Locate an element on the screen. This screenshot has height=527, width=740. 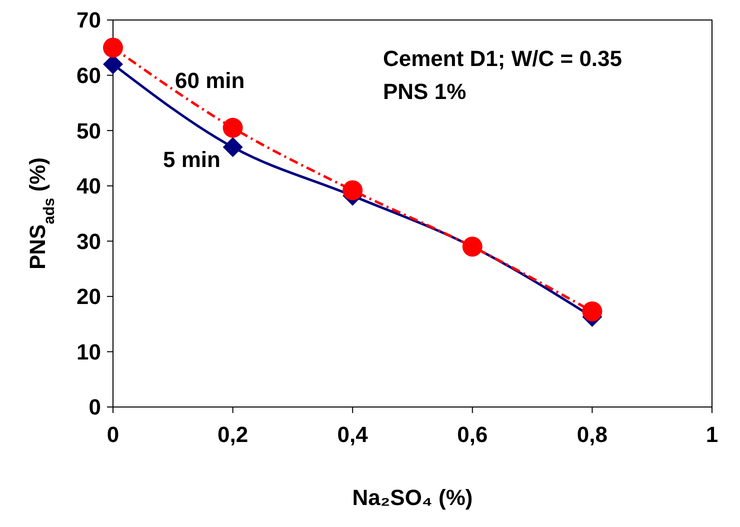
x-tick-label: 0 is located at coordinates (113, 434).